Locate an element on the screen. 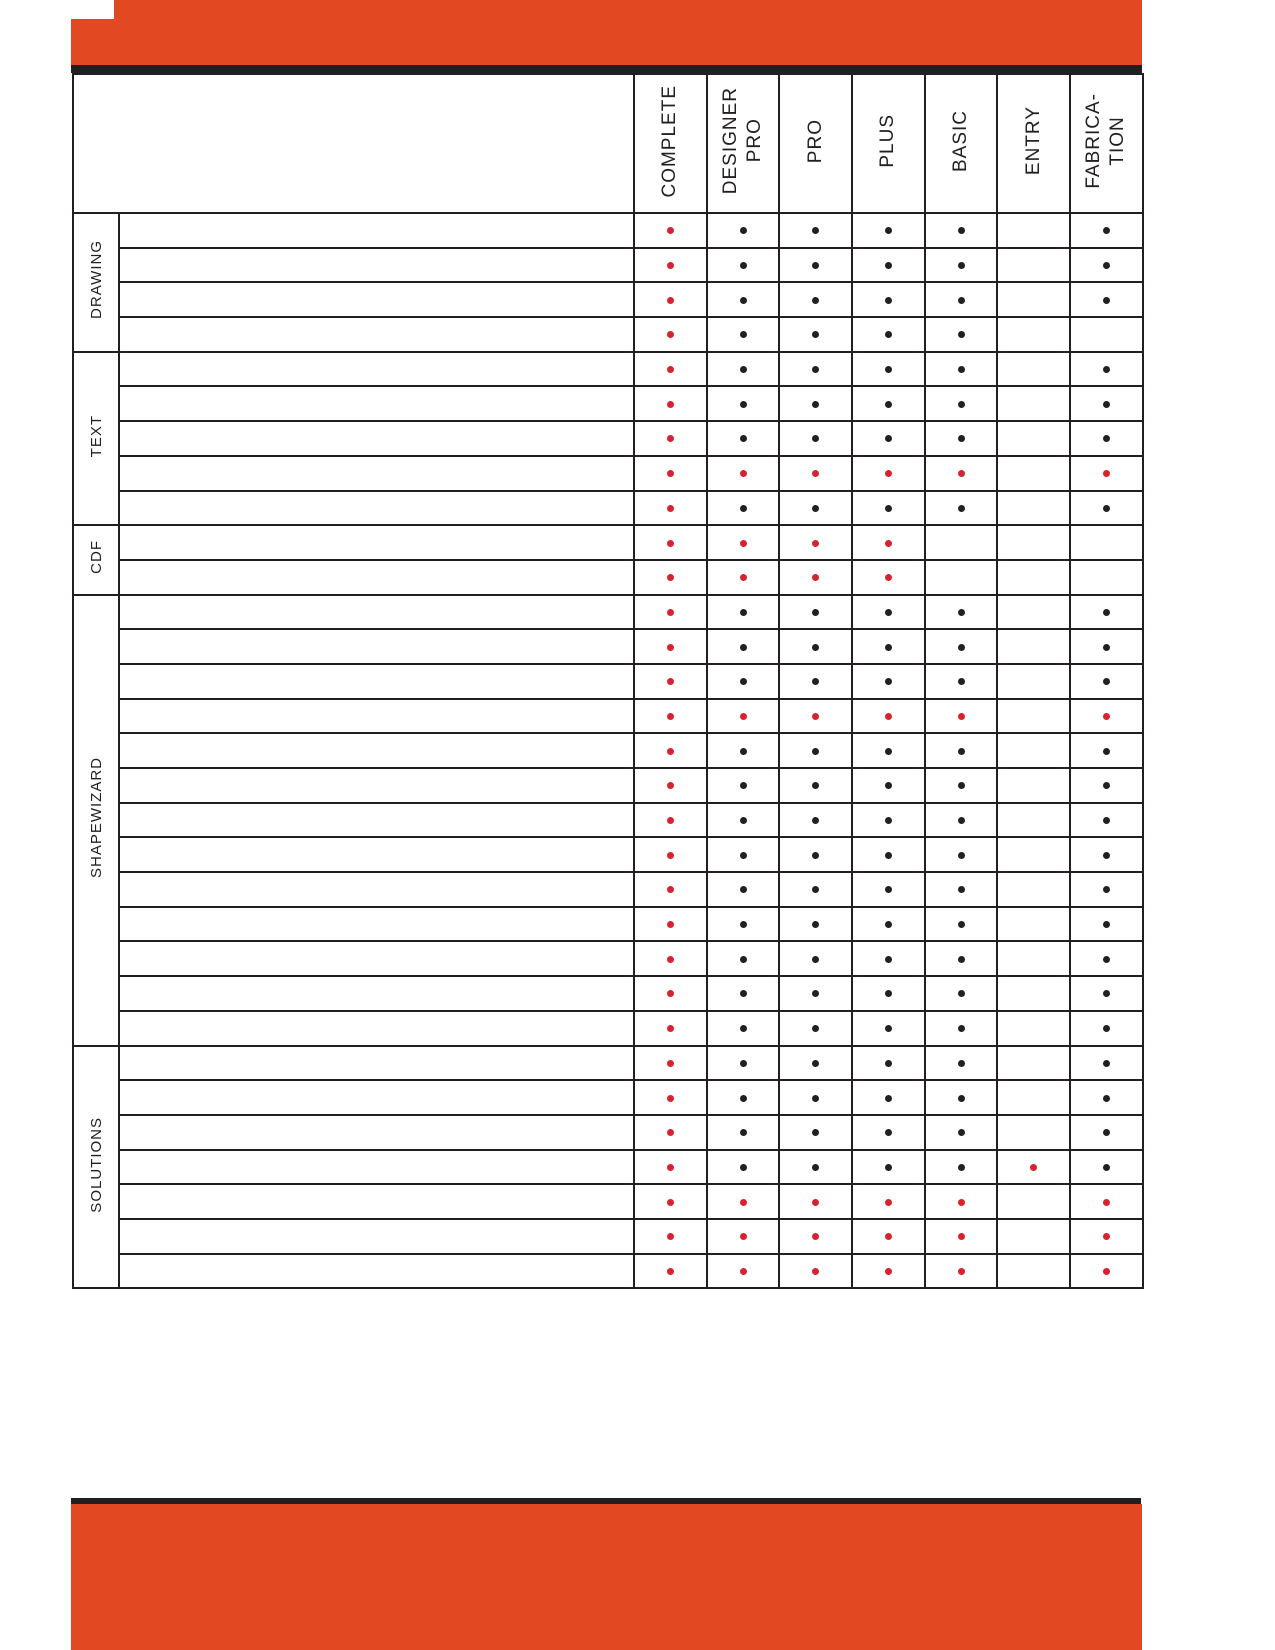 The image size is (1275, 1650). group-label: SOLUTIONS is located at coordinates (96, 1164).